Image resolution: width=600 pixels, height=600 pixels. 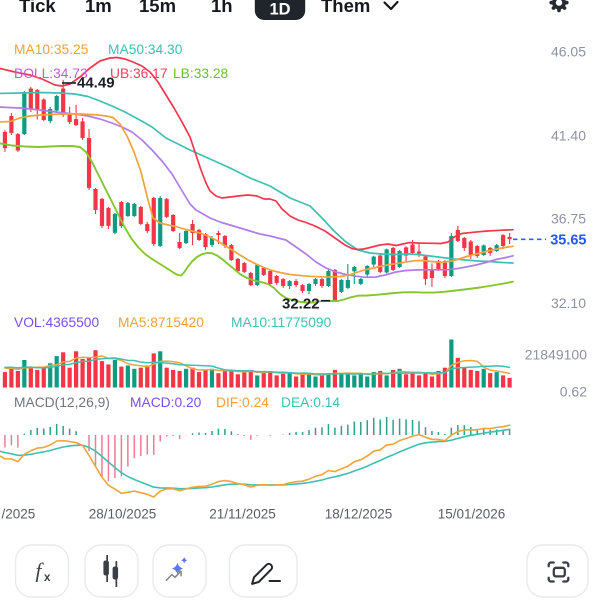 I want to click on svg-text: x, so click(x=47, y=578).